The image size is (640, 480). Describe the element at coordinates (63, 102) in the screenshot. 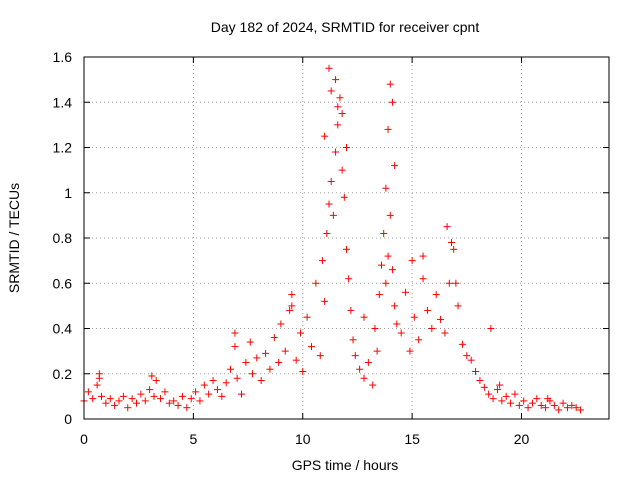

I see `y-tick-label: 1.4` at that location.